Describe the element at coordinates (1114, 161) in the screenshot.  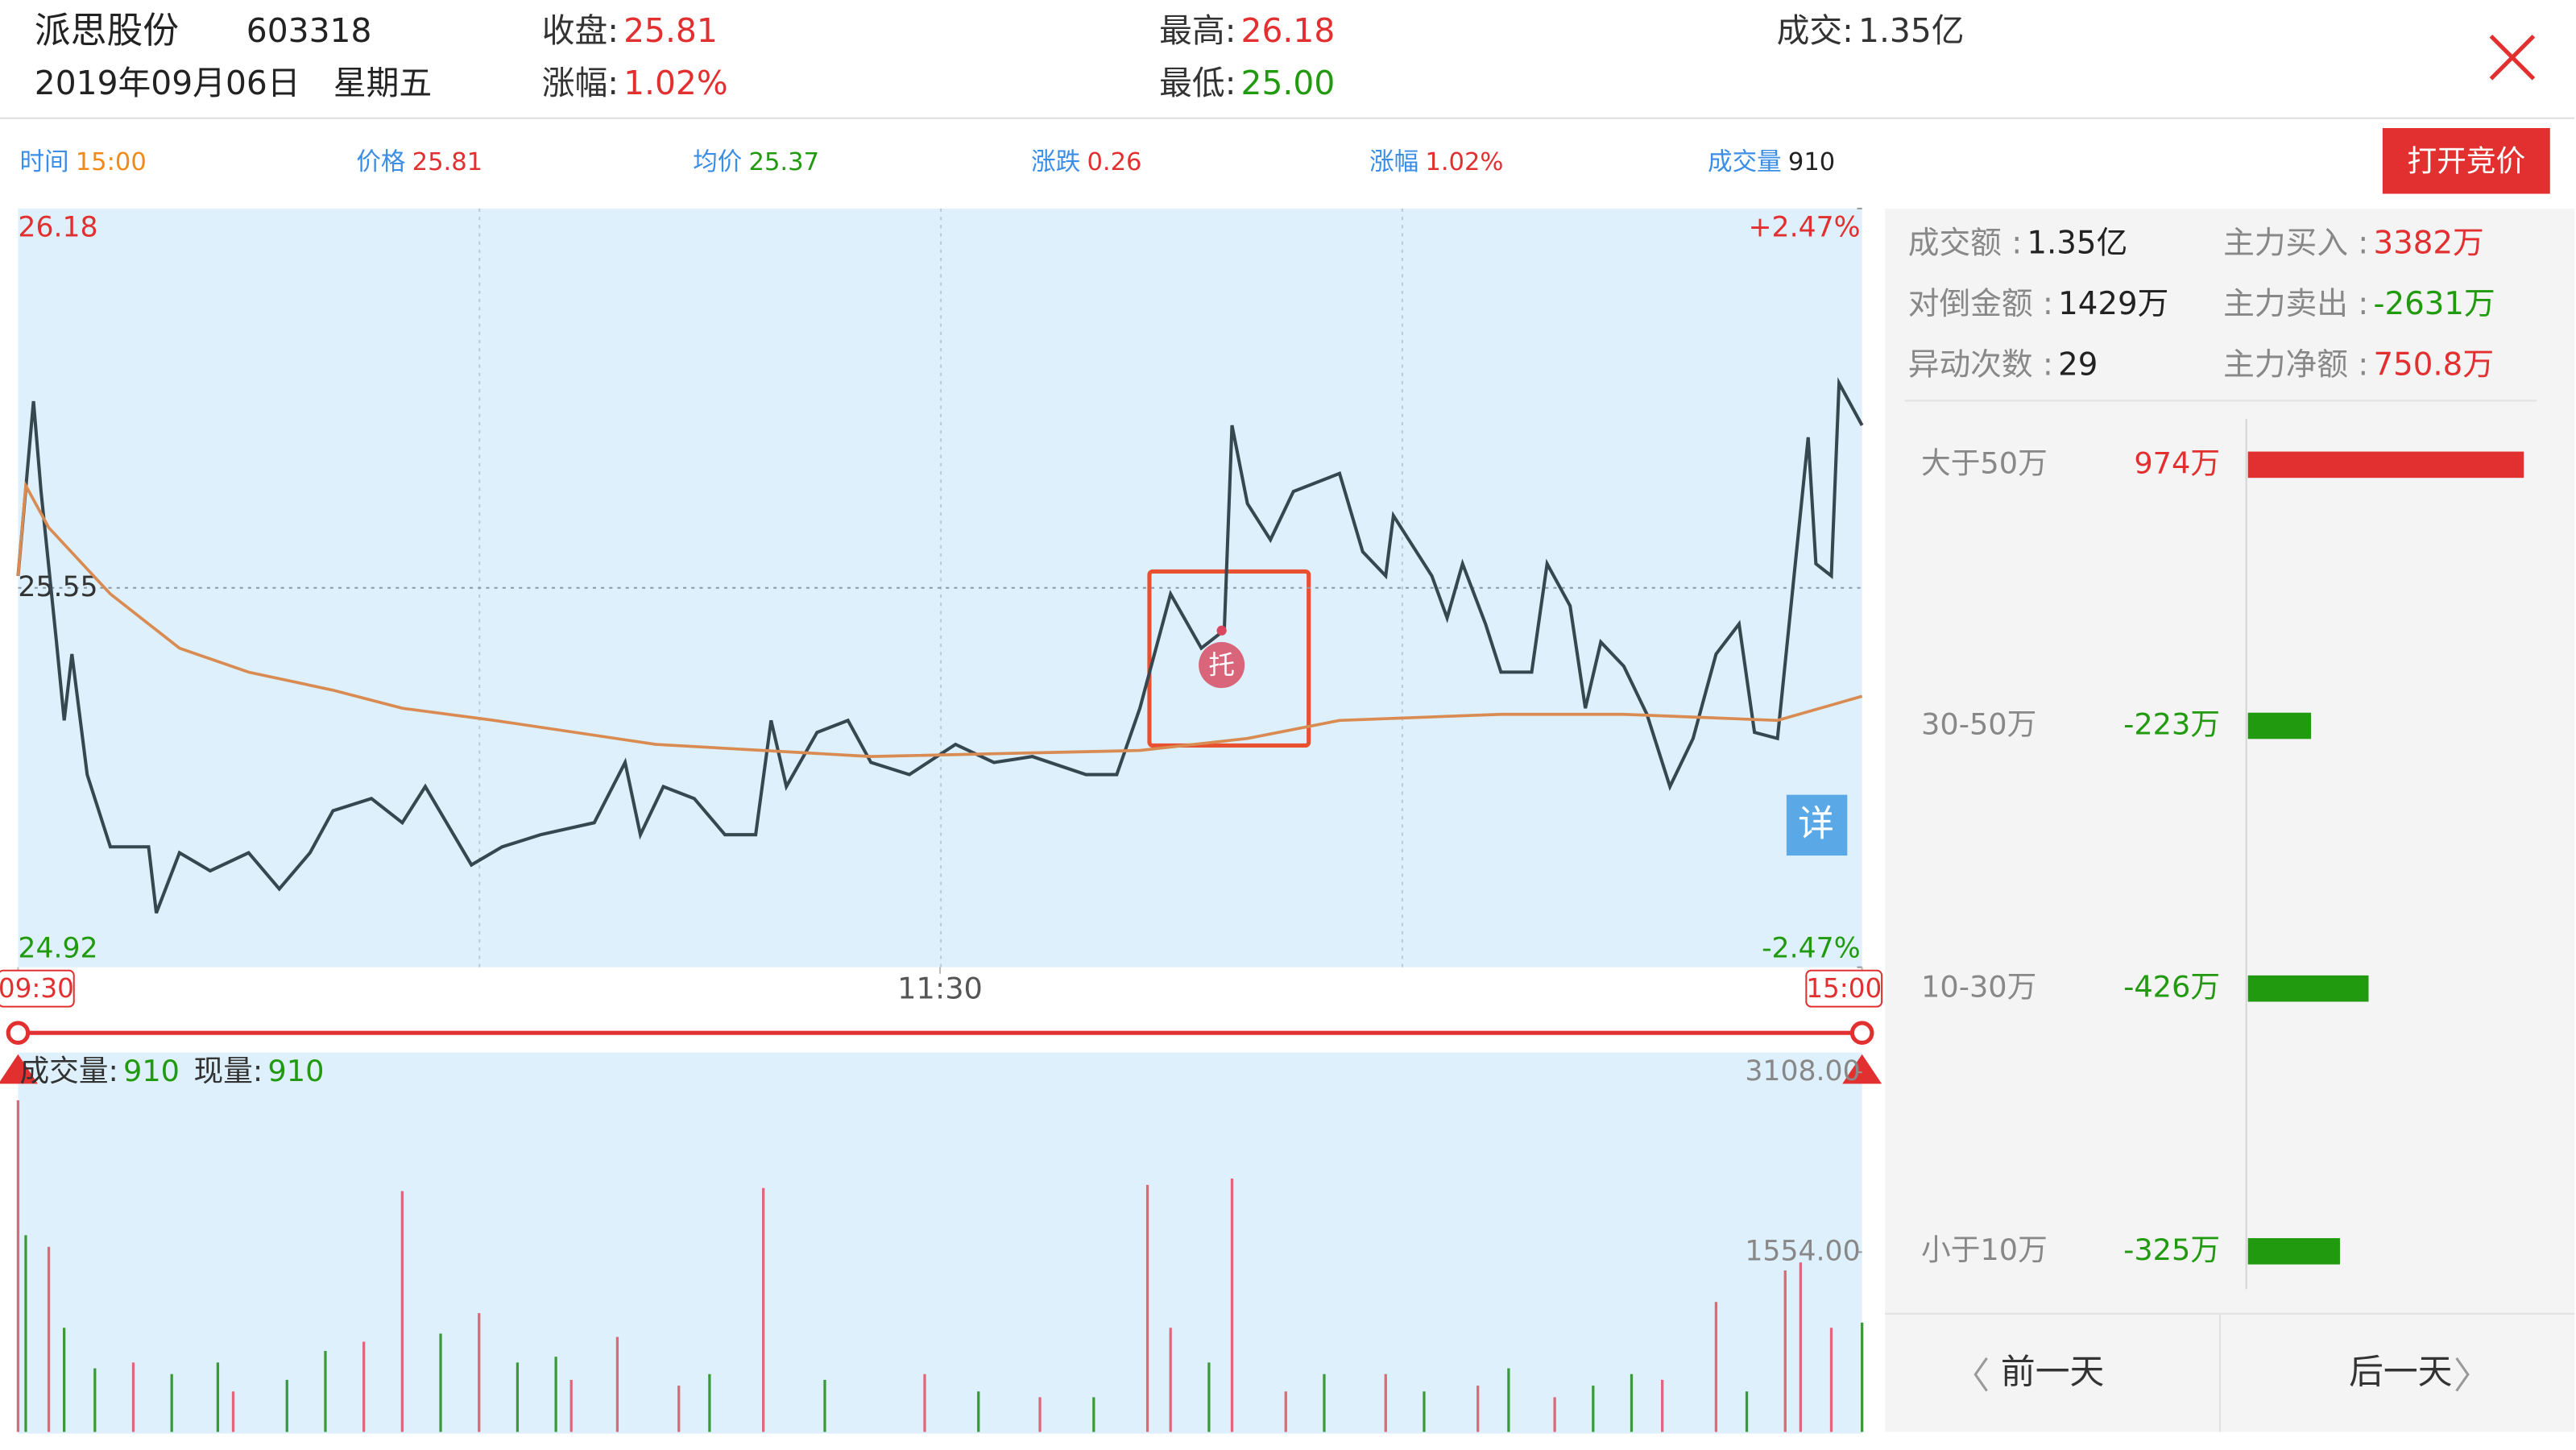
I see `info-item-value: 0.26` at that location.